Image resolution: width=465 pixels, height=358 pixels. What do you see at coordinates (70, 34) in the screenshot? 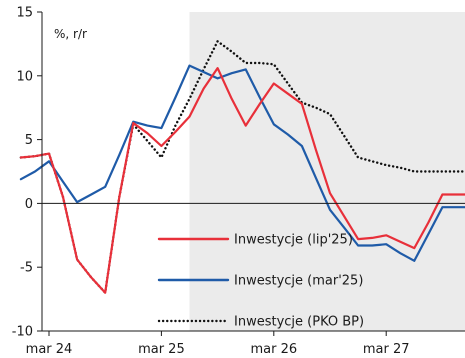
I see `unit-label: %, r/r` at bounding box center [70, 34].